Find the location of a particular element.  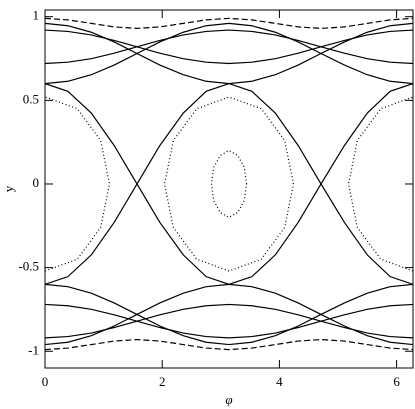

y-tick-label: 0.5 is located at coordinates (31, 98).